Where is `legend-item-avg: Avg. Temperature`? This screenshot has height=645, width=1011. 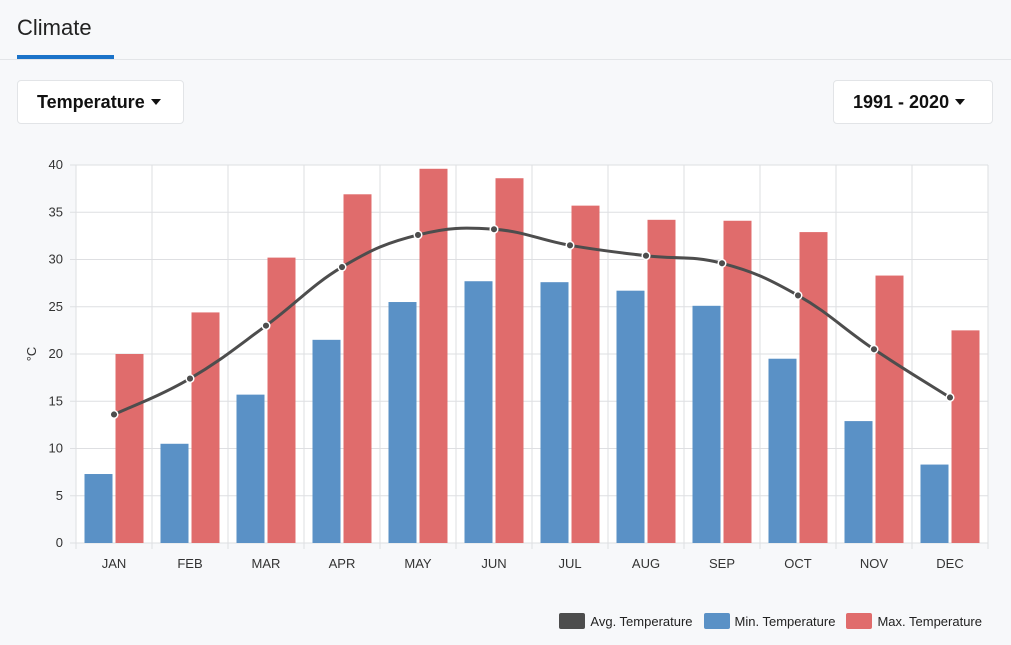 legend-item-avg: Avg. Temperature is located at coordinates (626, 621).